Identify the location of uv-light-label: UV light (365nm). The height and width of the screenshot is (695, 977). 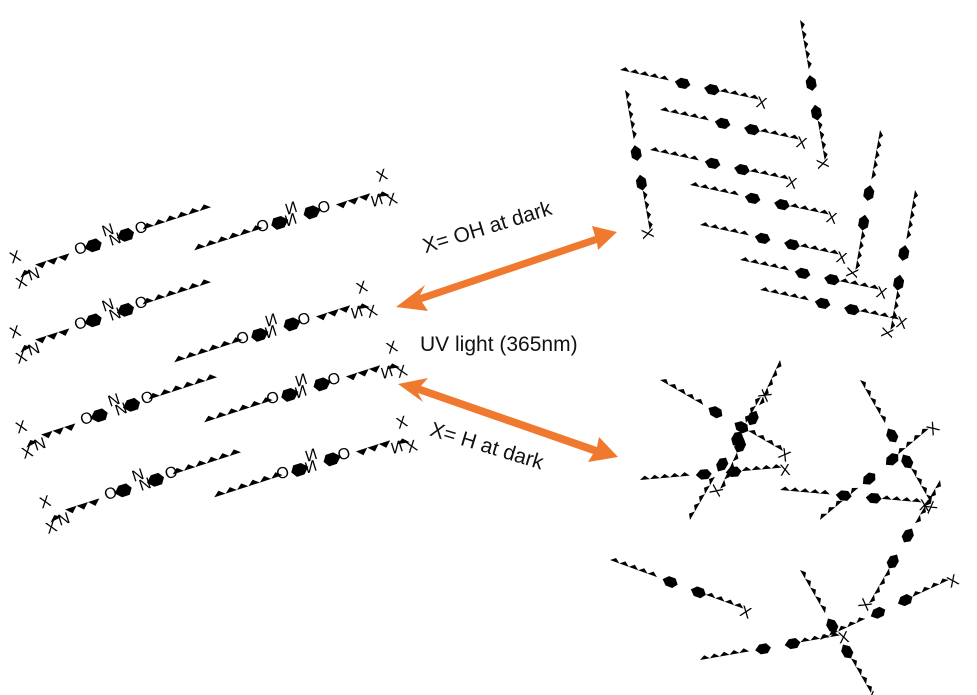
(499, 344).